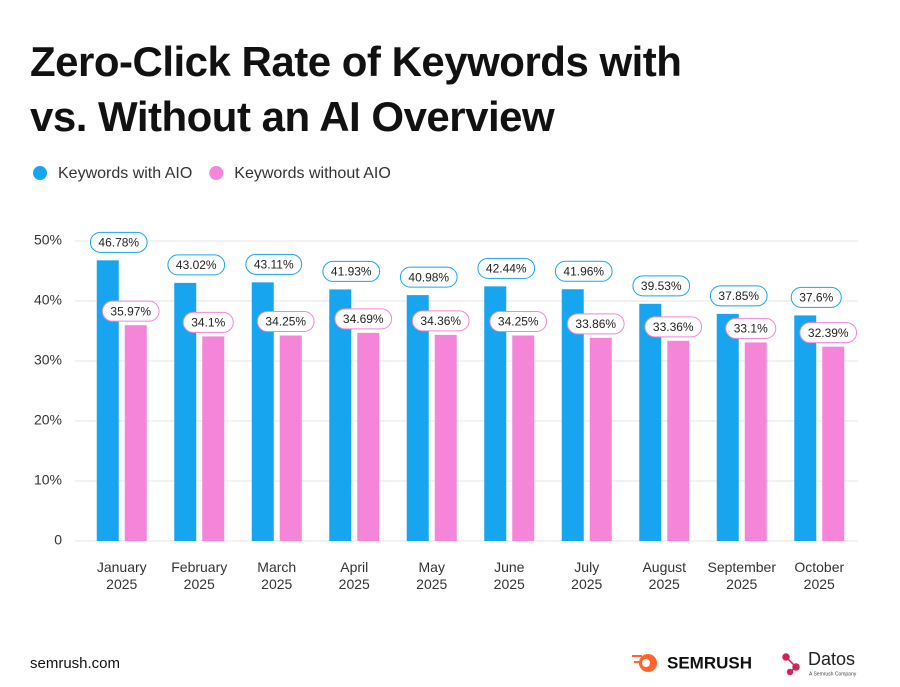 Image resolution: width=900 pixels, height=687 pixels. I want to click on x-tick-label: March 2025, so click(276, 575).